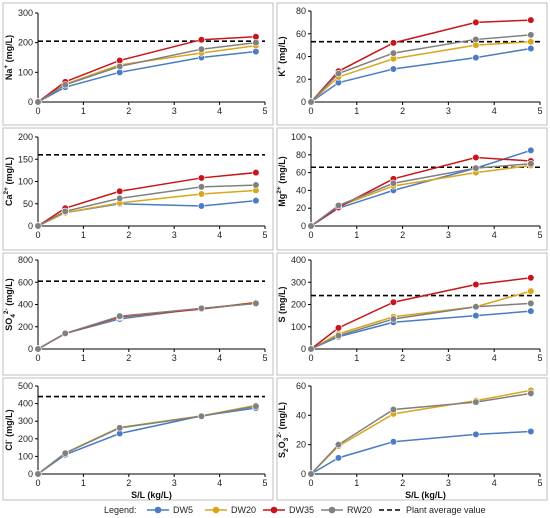 This screenshot has width=550, height=518. I want to click on legend-swatch-marker, so click(158, 510).